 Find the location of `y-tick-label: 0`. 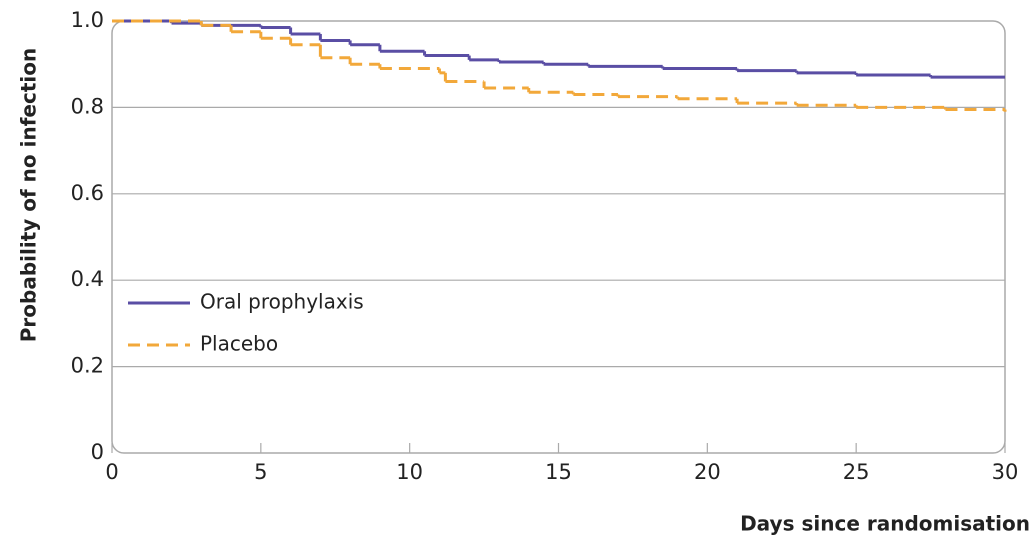

y-tick-label: 0 is located at coordinates (97, 452).